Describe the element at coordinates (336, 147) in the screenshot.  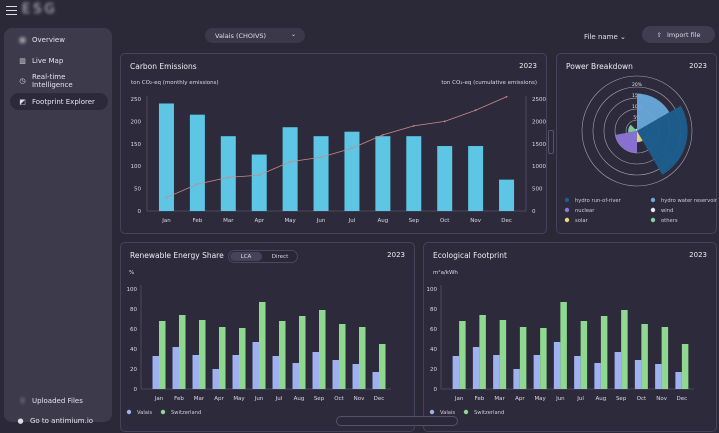
I see `cumulative-emissions-line` at that location.